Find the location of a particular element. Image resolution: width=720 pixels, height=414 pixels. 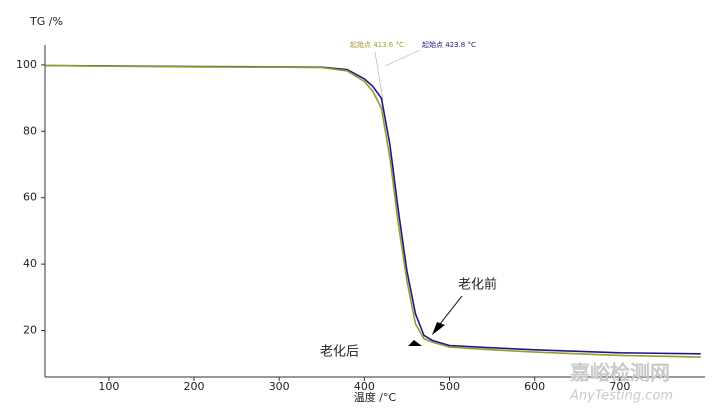

annotation: 起始点 423.8 °C is located at coordinates (449, 44).